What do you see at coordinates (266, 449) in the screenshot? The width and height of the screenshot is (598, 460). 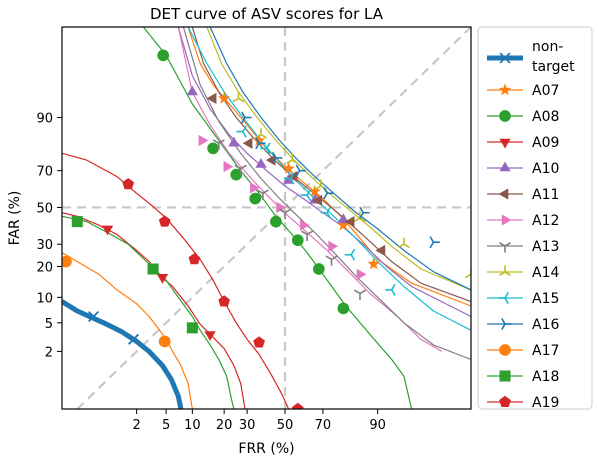 I see `x-axis-label: FRR (%)` at bounding box center [266, 449].